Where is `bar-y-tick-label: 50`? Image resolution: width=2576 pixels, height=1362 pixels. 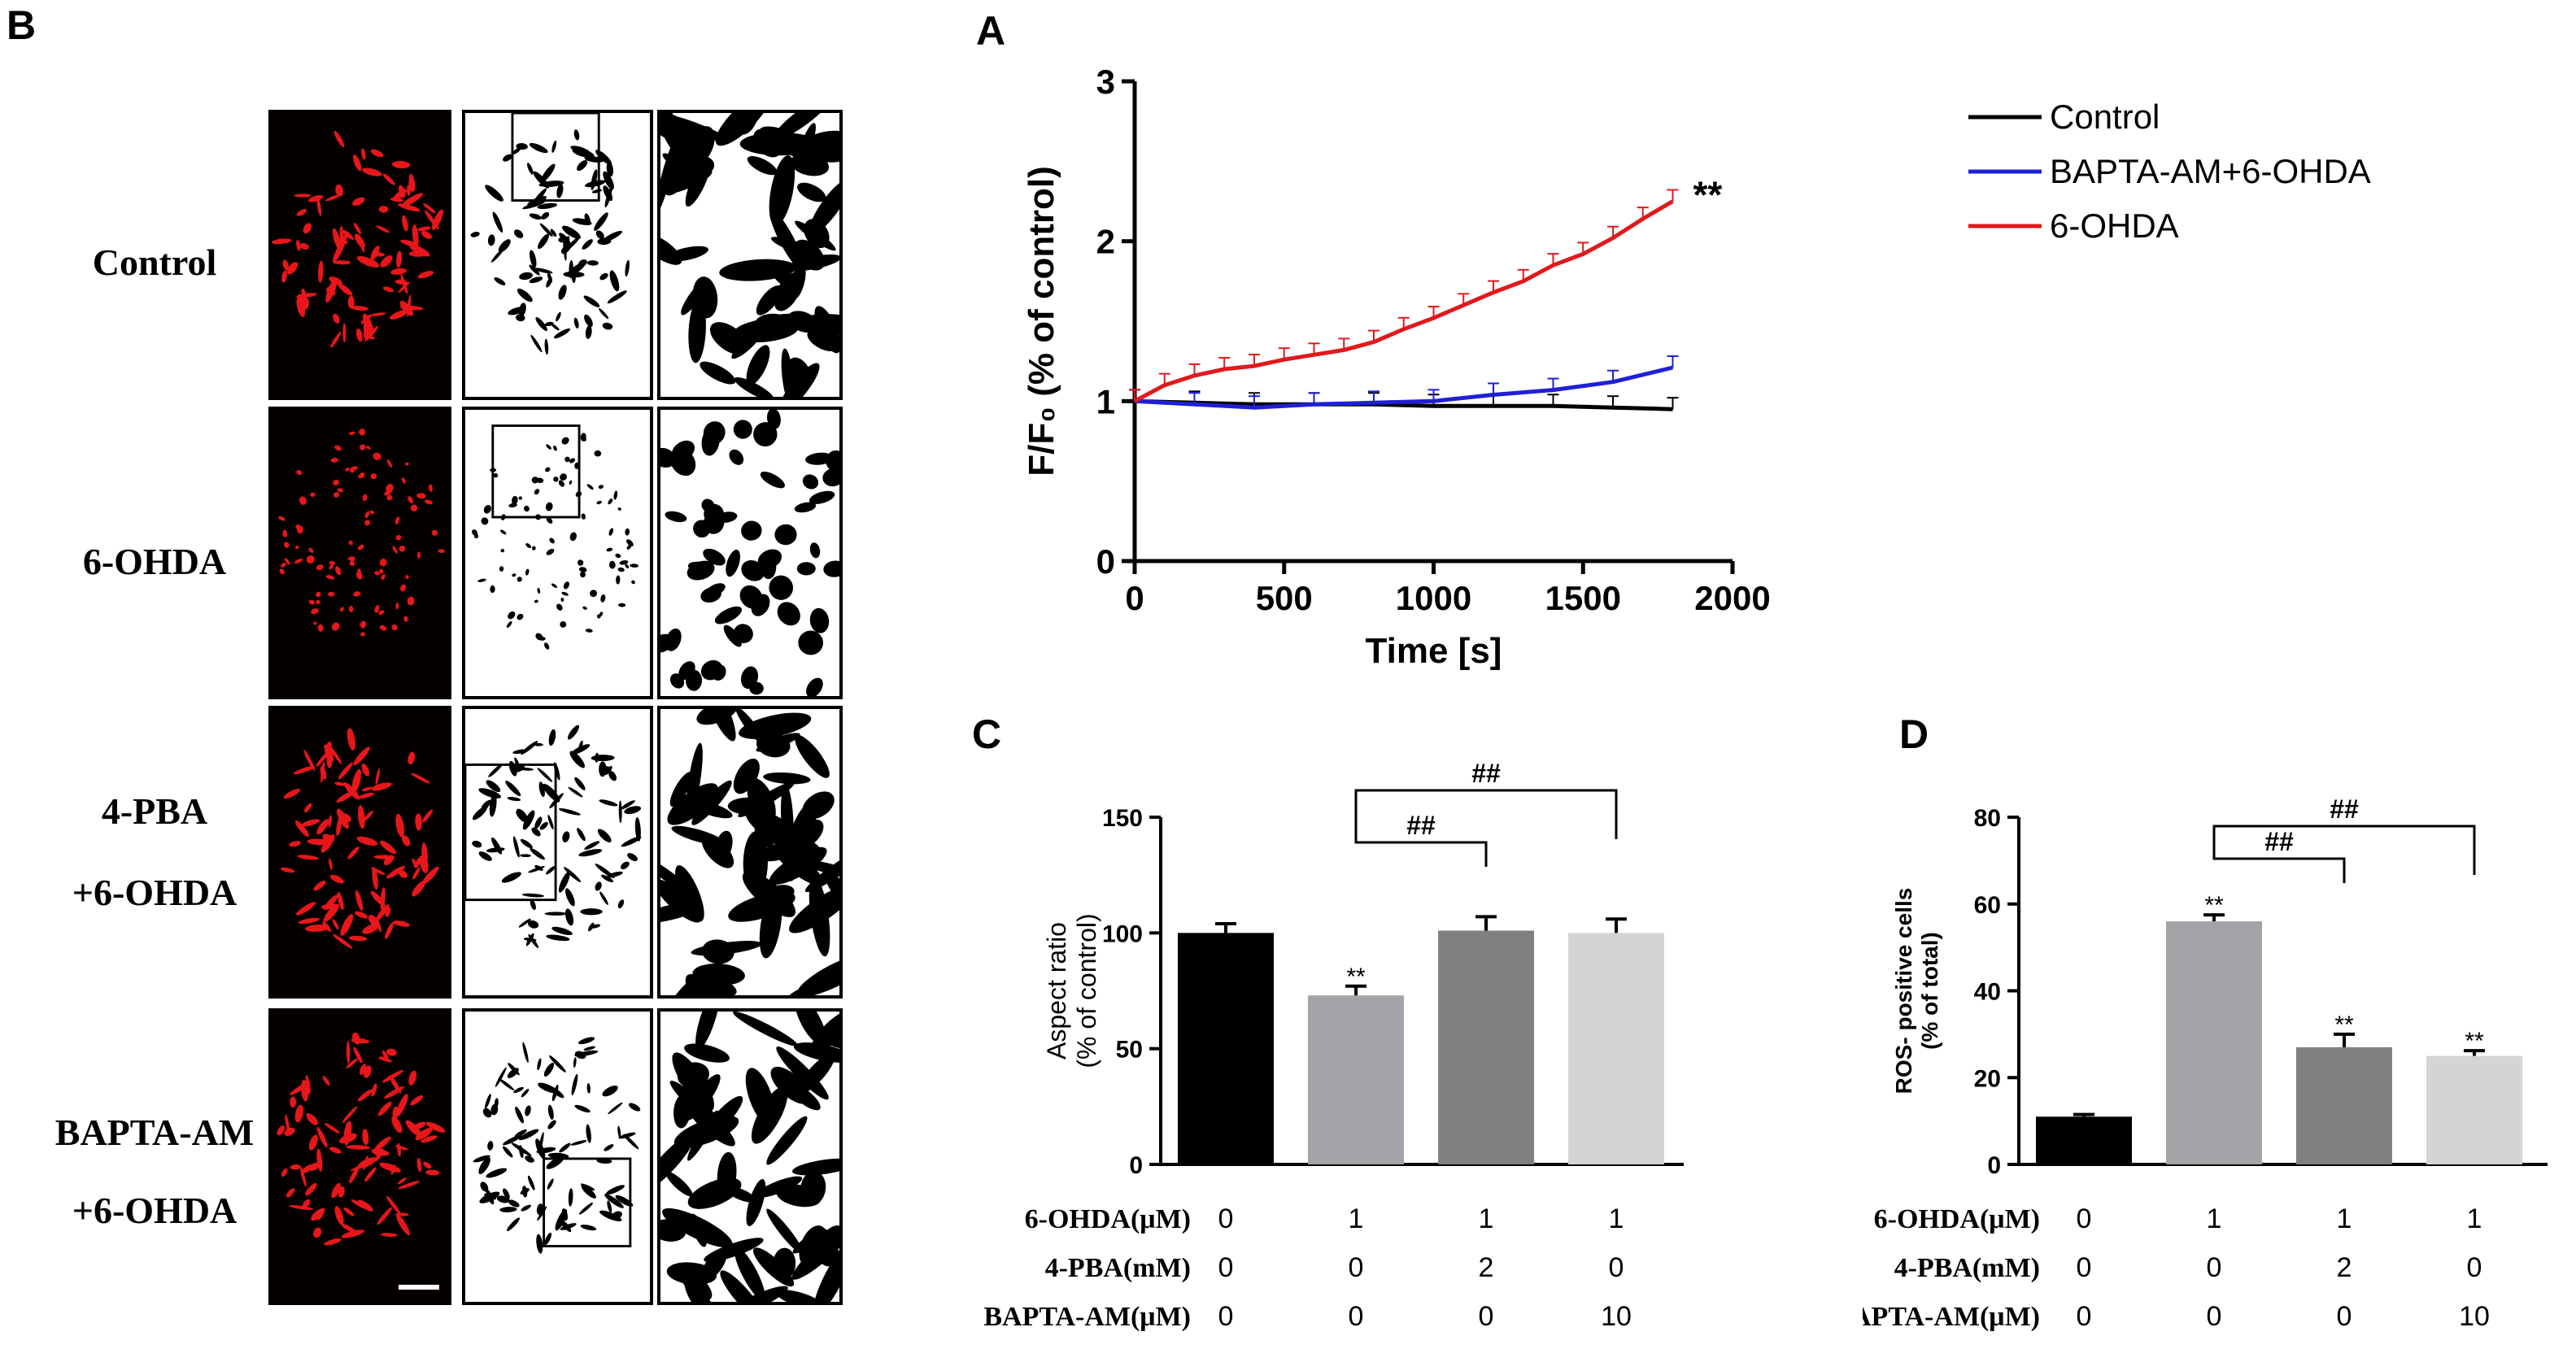
bar-y-tick-label: 50 is located at coordinates (1129, 1050).